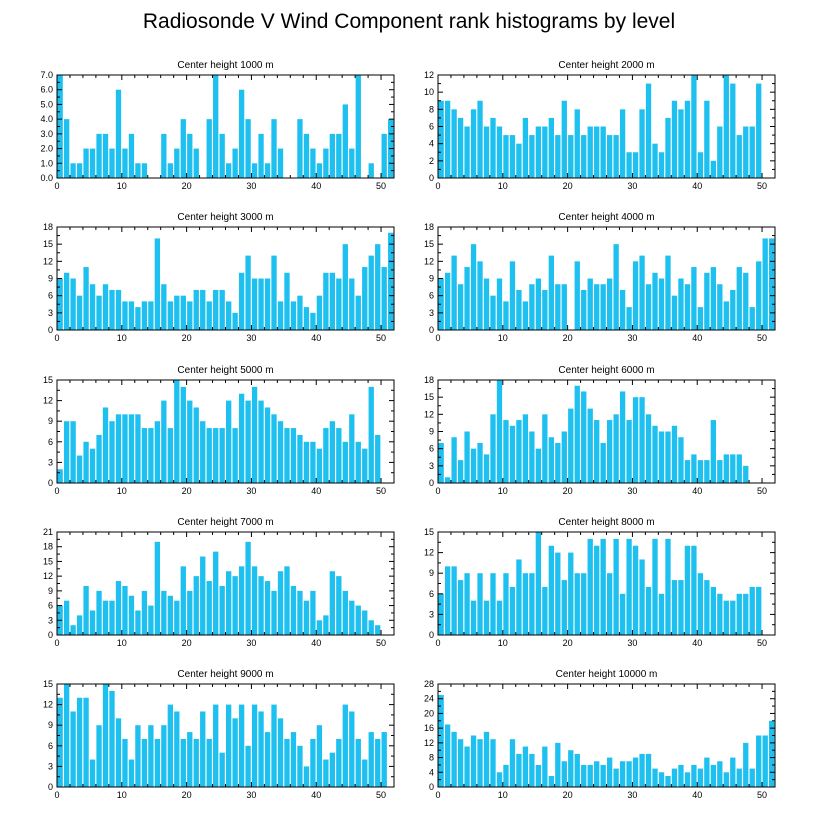 The image size is (818, 824). Describe the element at coordinates (187, 643) in the screenshot. I see `x-tick-label: 20` at that location.